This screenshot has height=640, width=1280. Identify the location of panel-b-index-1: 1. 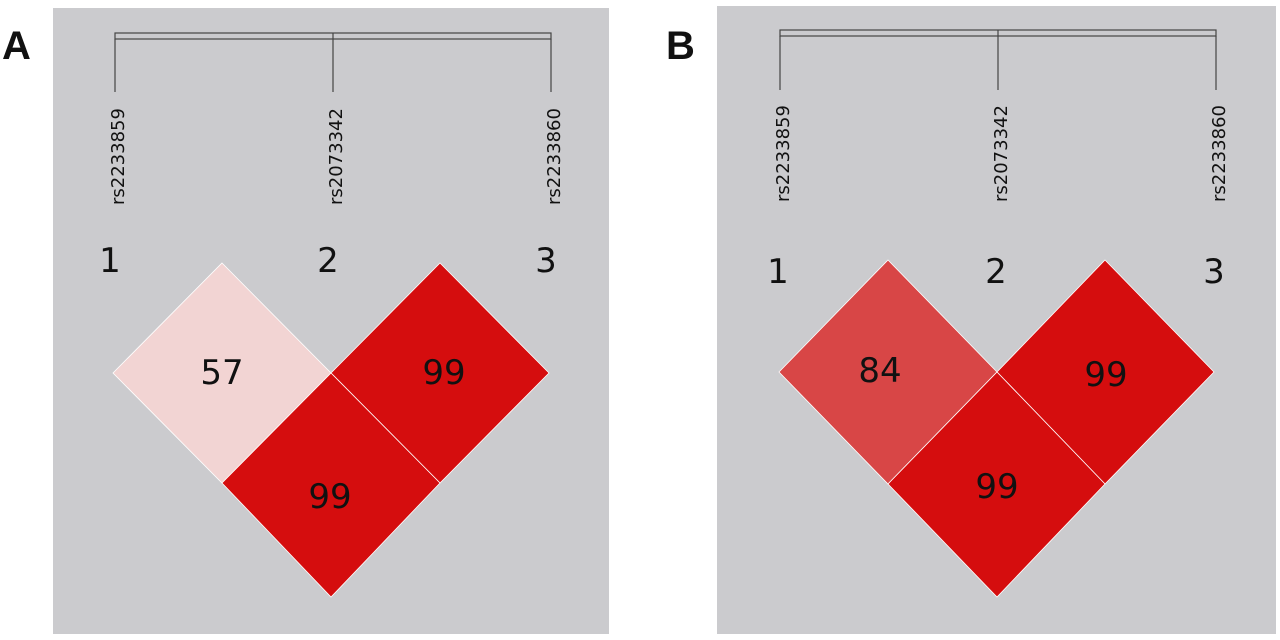
(778, 272).